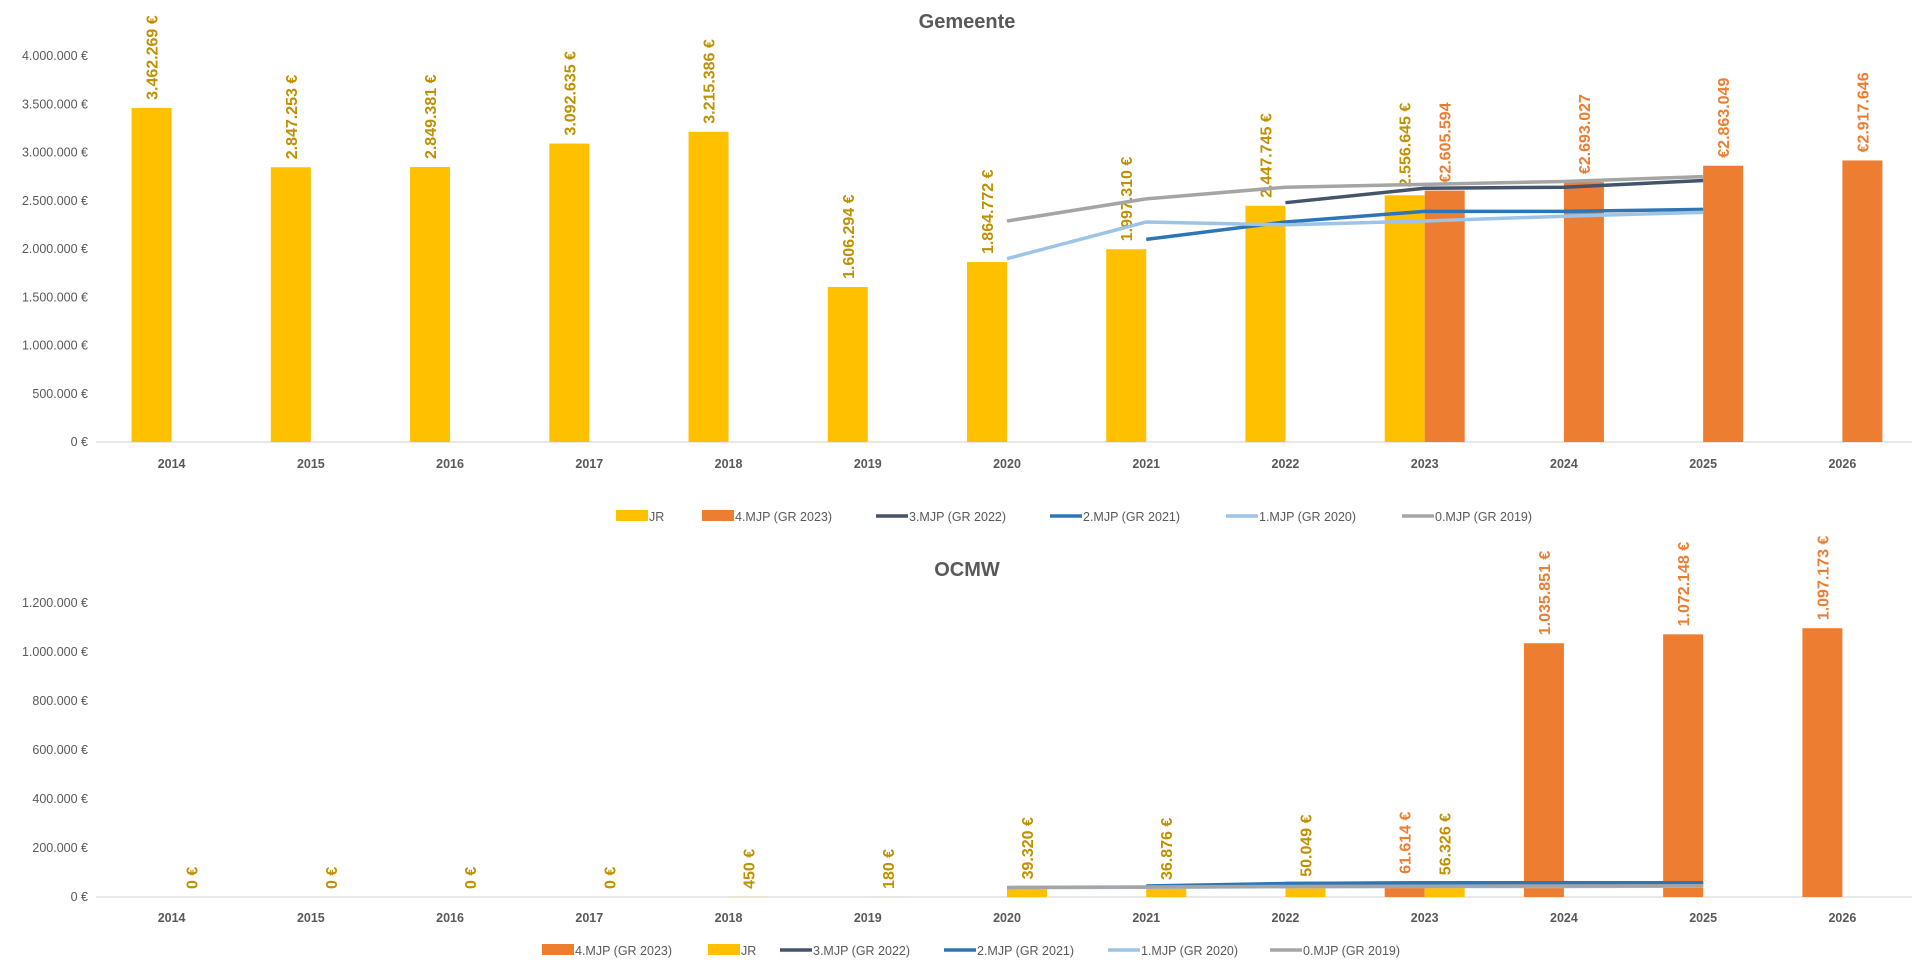 The width and height of the screenshot is (1928, 963). I want to click on data-label: 3.462.269 €, so click(153, 57).